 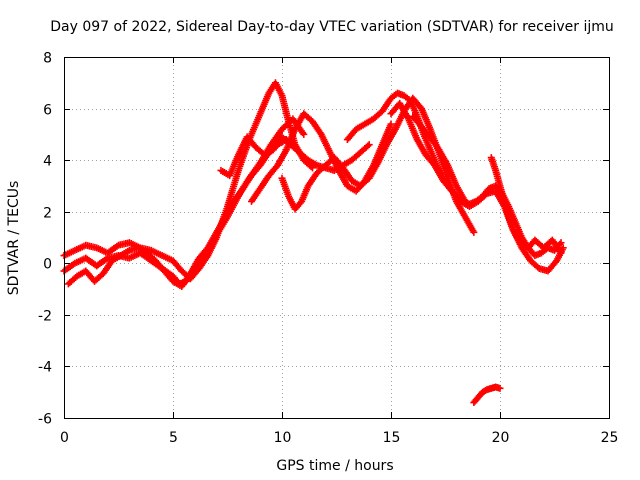 I want to click on x-tick-label: 10, so click(x=283, y=438).